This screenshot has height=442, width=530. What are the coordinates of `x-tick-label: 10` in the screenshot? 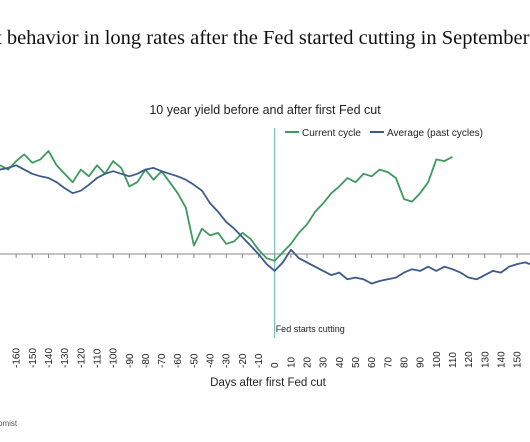 It's located at (291, 362).